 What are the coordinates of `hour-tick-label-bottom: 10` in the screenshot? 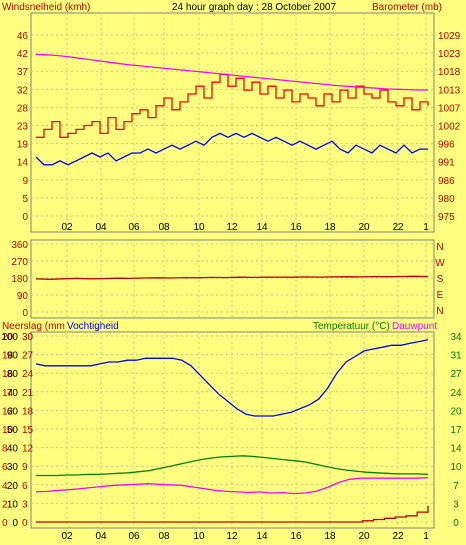 It's located at (199, 536).